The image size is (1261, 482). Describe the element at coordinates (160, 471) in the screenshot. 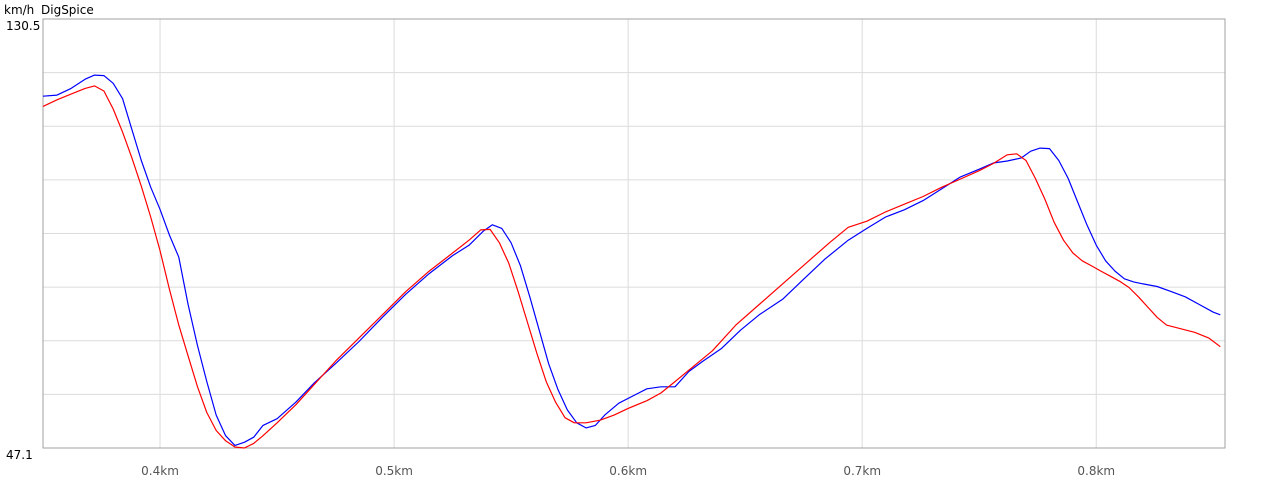

I see `x-tick-label: 0.4km` at that location.